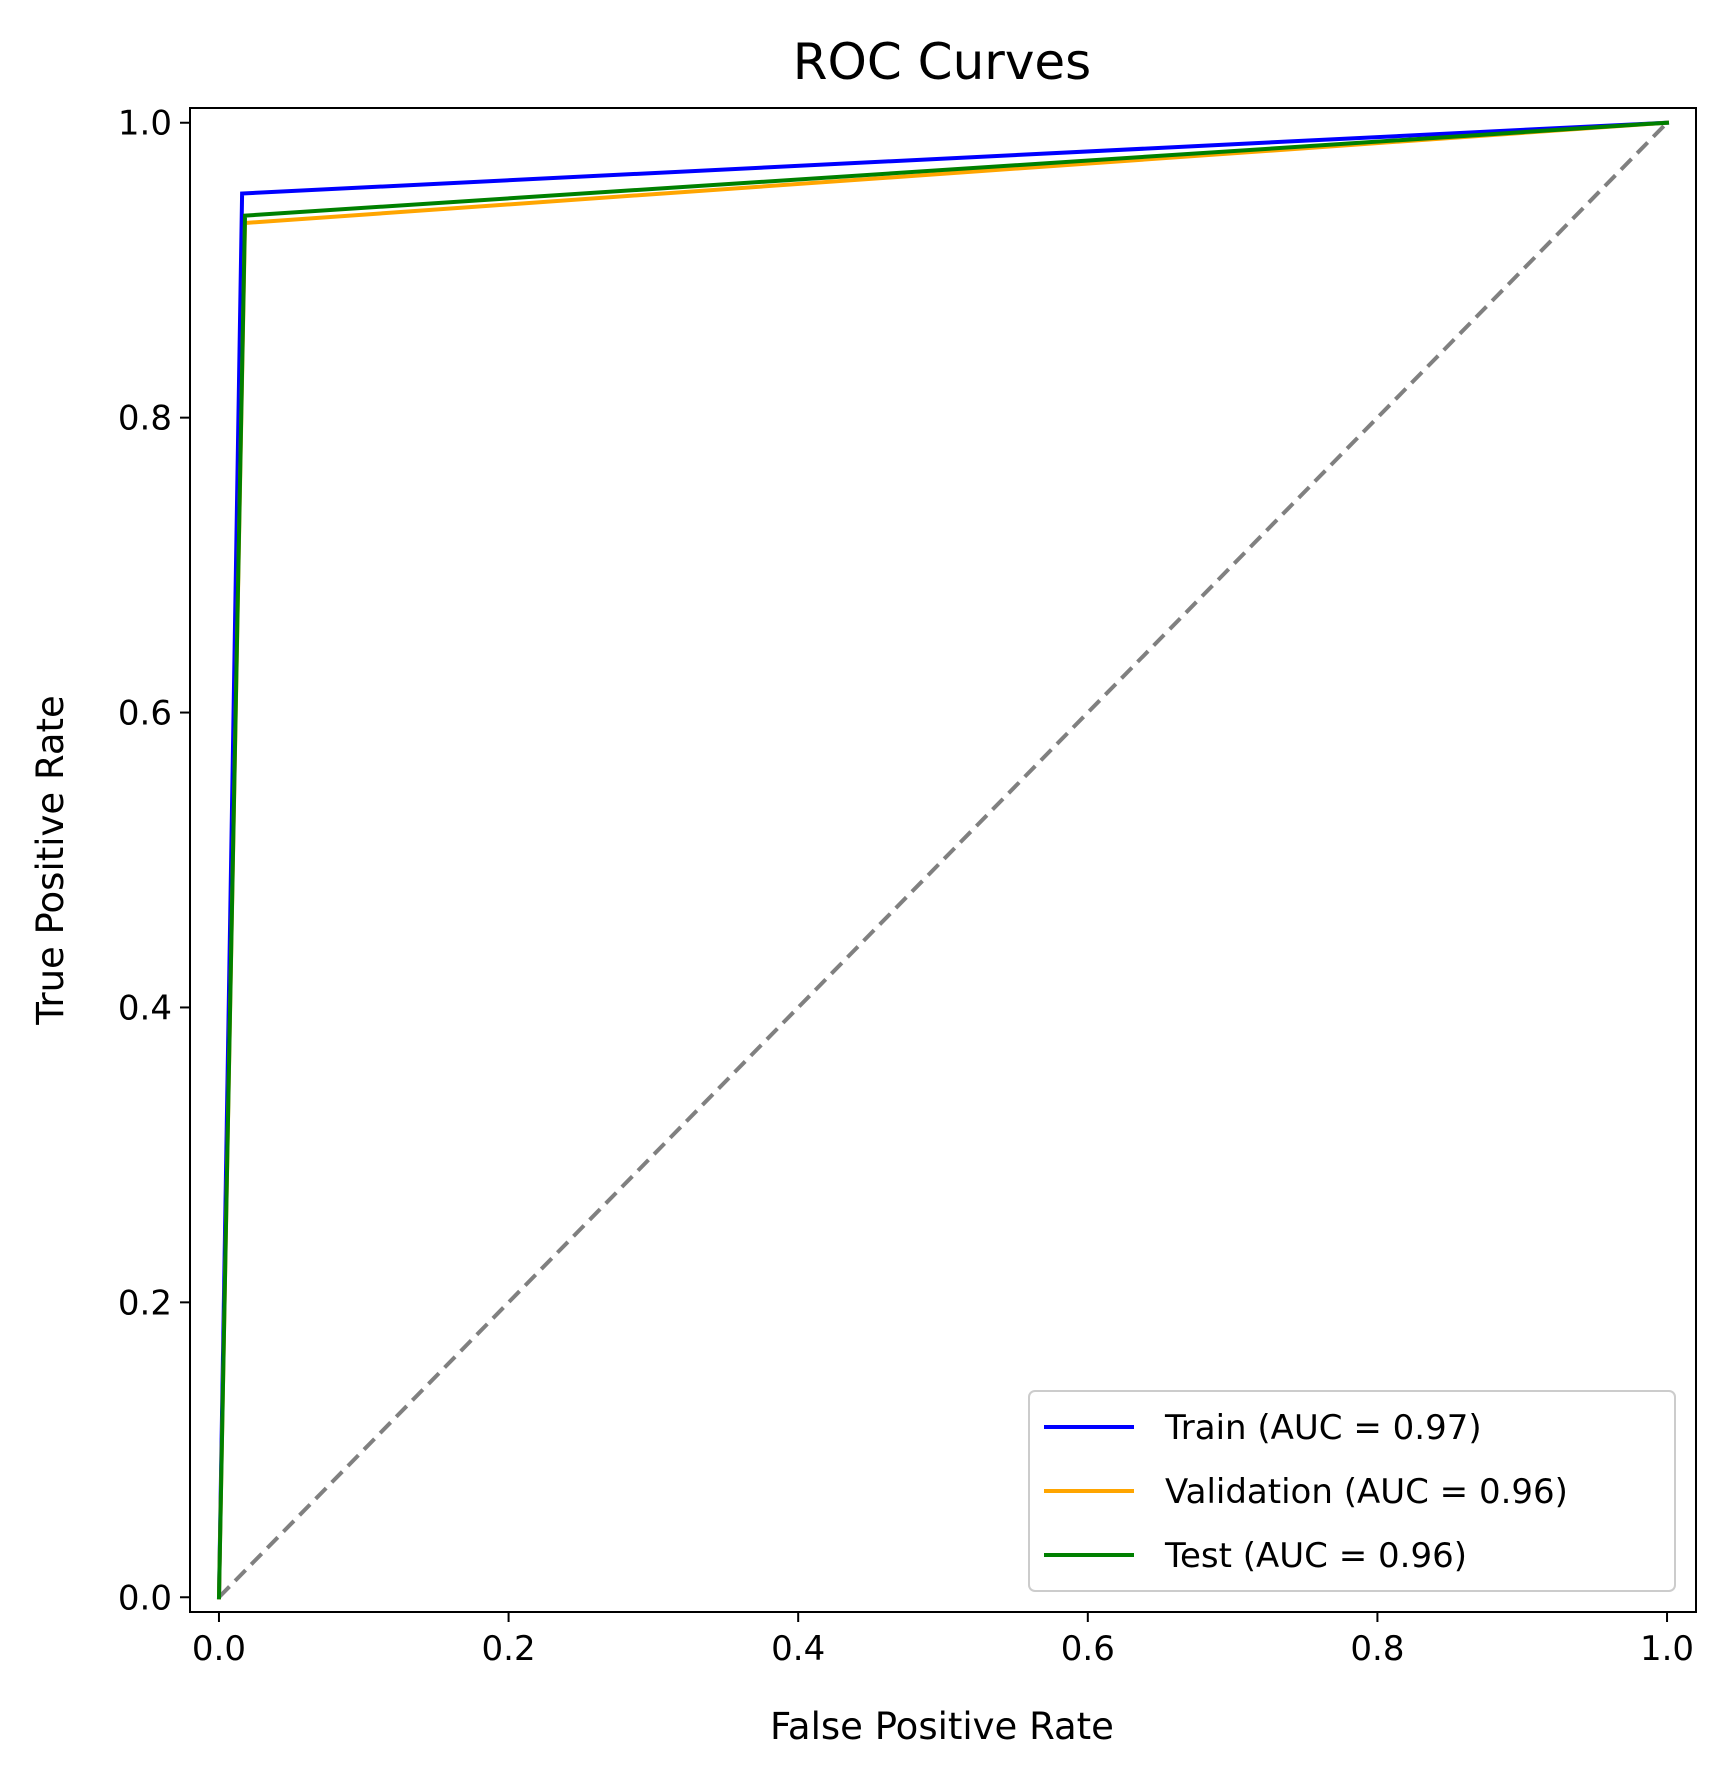  What do you see at coordinates (1667, 1649) in the screenshot?
I see `x-tick-label: 1.0` at bounding box center [1667, 1649].